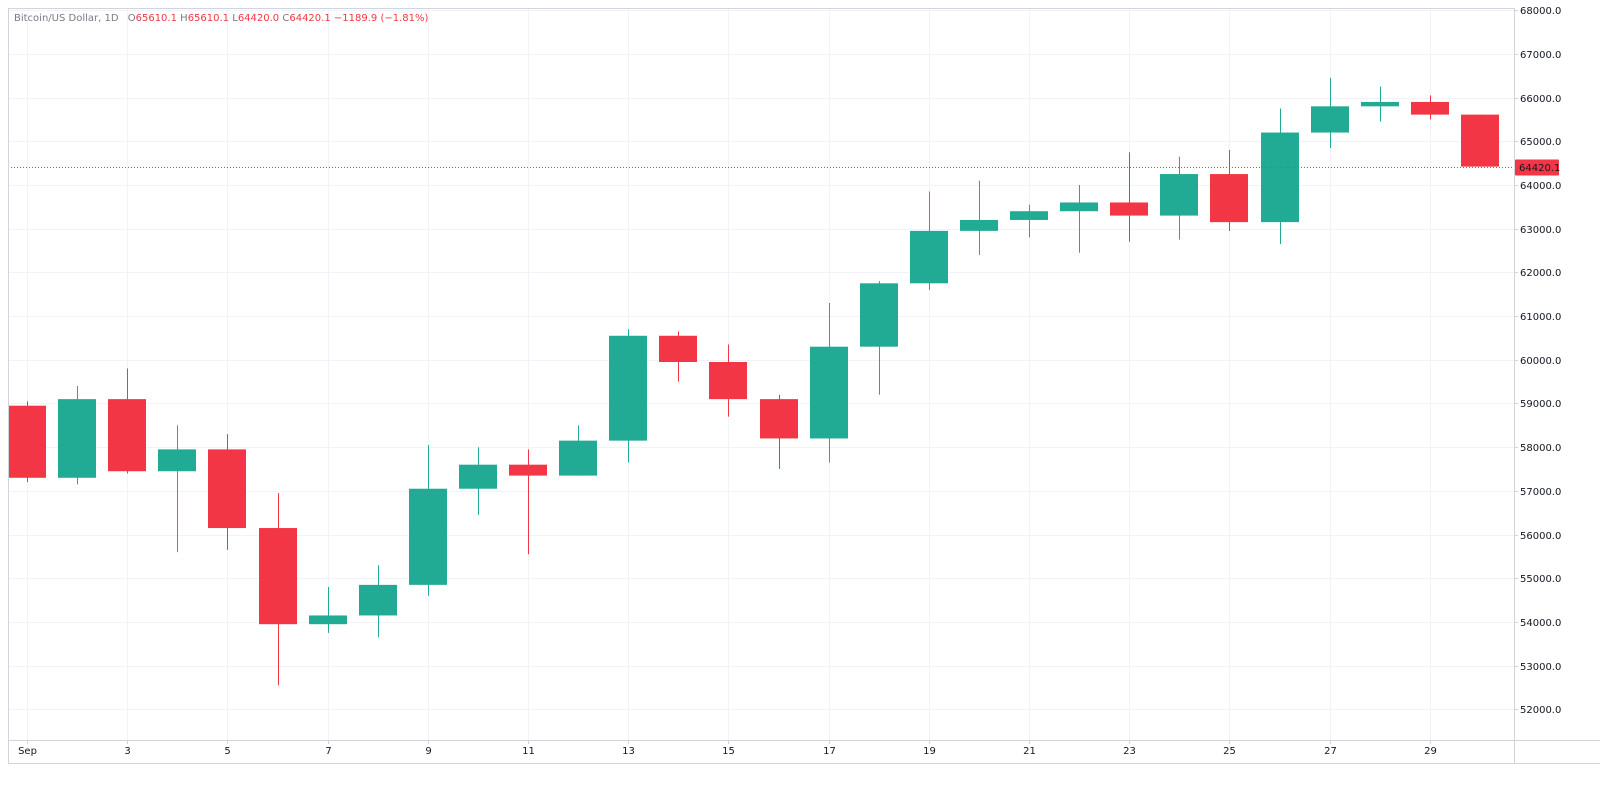 Image resolution: width=1600 pixels, height=791 pixels. I want to click on price-tick-label: 59000.0, so click(1540, 404).